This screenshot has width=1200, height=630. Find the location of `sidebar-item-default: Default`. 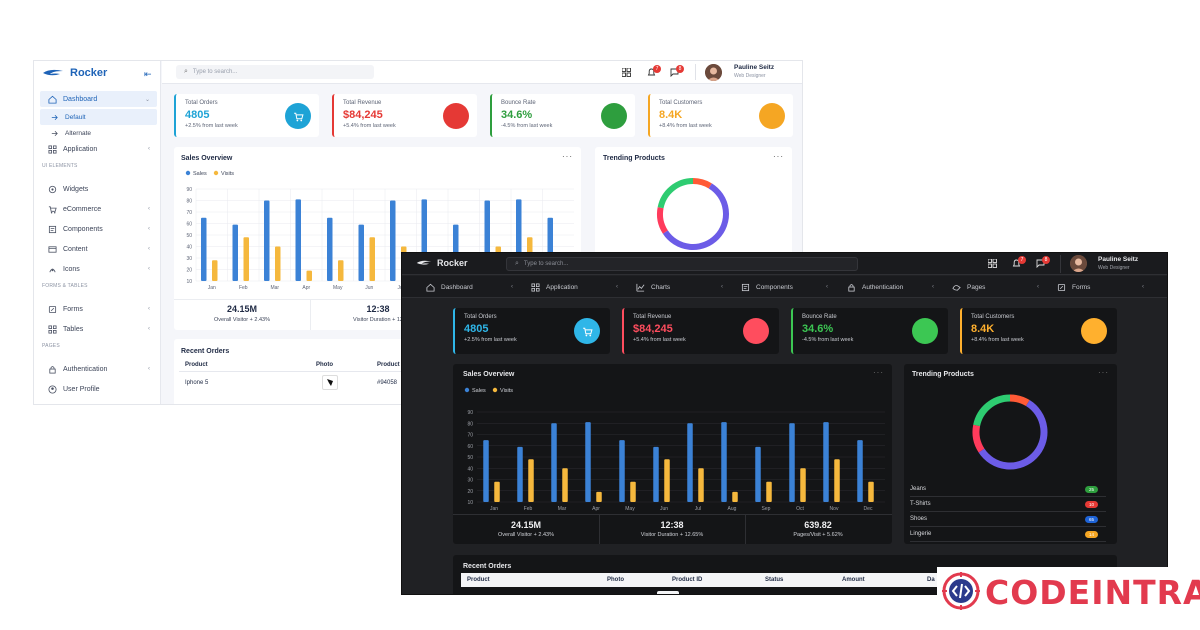

sidebar-item-default: Default is located at coordinates (98, 117).